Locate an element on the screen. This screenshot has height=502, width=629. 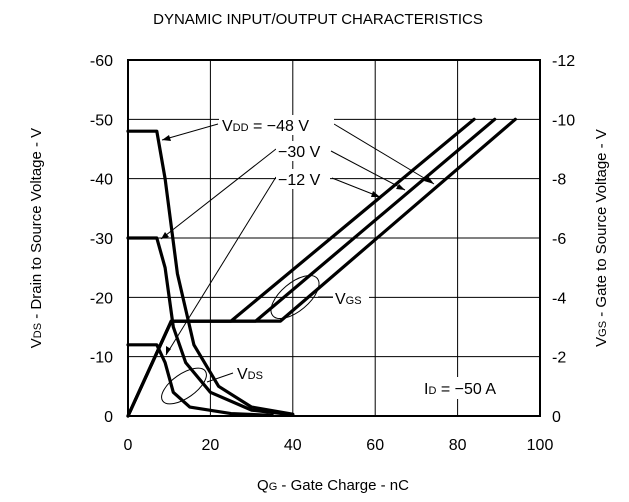
leader-48-vds is located at coordinates (190, 132).